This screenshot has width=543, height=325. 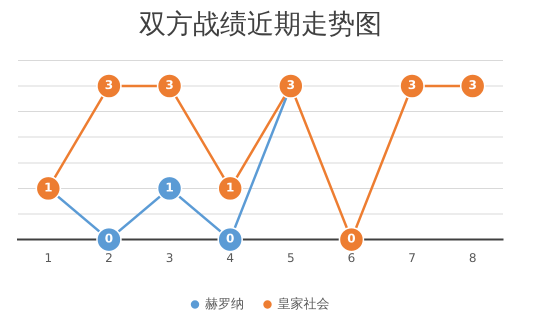 I want to click on x-tick-label: 8, so click(x=472, y=257).